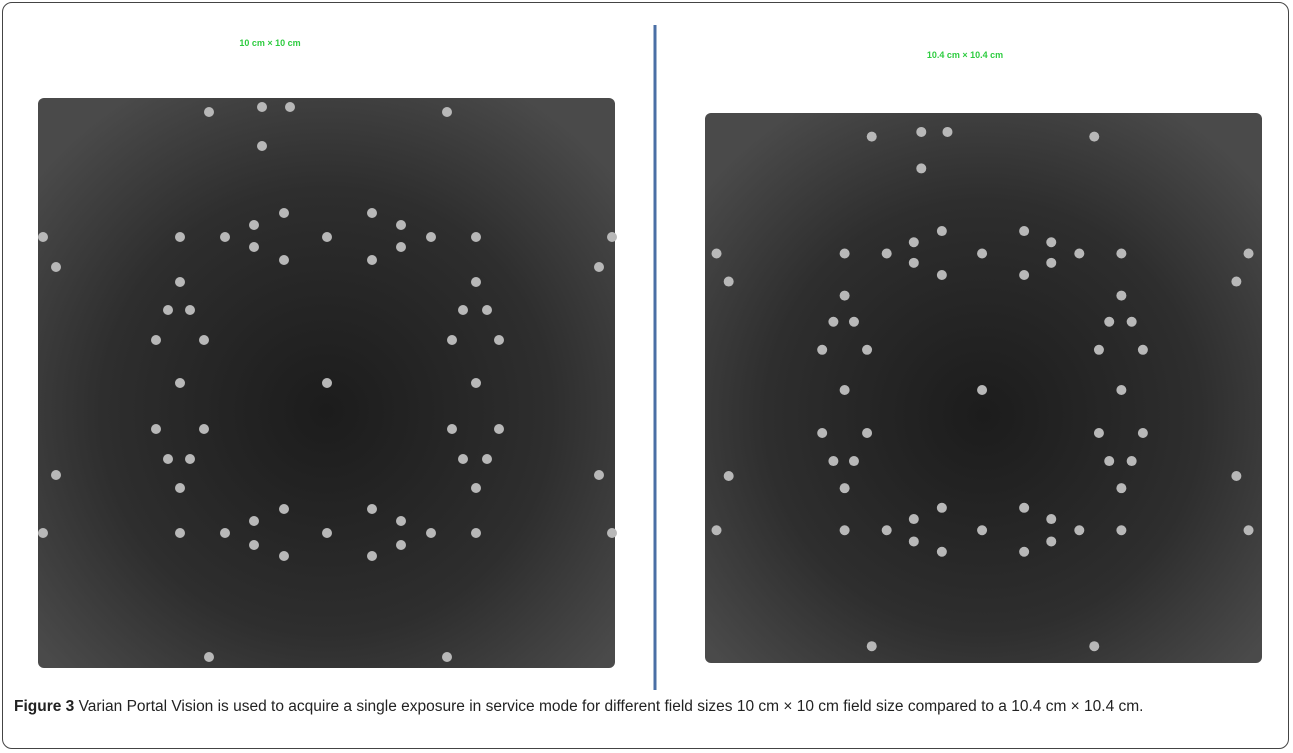 Image resolution: width=1293 pixels, height=753 pixels. I want to click on panel-label: 10.4 cm × 10.4 cm, so click(965, 55).